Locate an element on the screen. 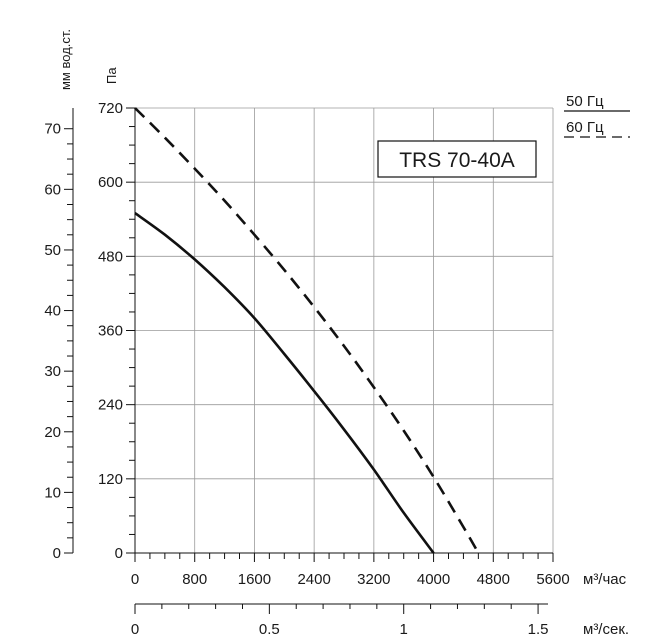 The height and width of the screenshot is (643, 652). chart-title: TRS 70-40A is located at coordinates (457, 160).